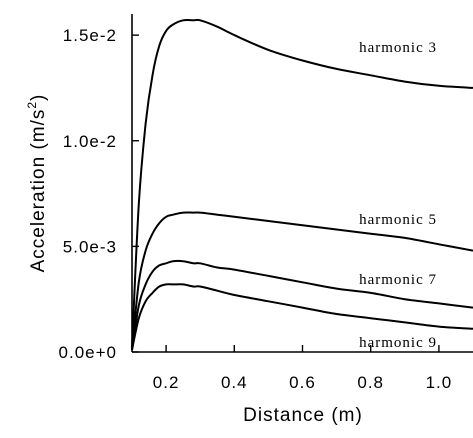 This screenshot has height=438, width=473. Describe the element at coordinates (398, 195) in the screenshot. I see `series-labels: harmonic 3 harmonic 5 harmonic 7 harmonic 9` at that location.